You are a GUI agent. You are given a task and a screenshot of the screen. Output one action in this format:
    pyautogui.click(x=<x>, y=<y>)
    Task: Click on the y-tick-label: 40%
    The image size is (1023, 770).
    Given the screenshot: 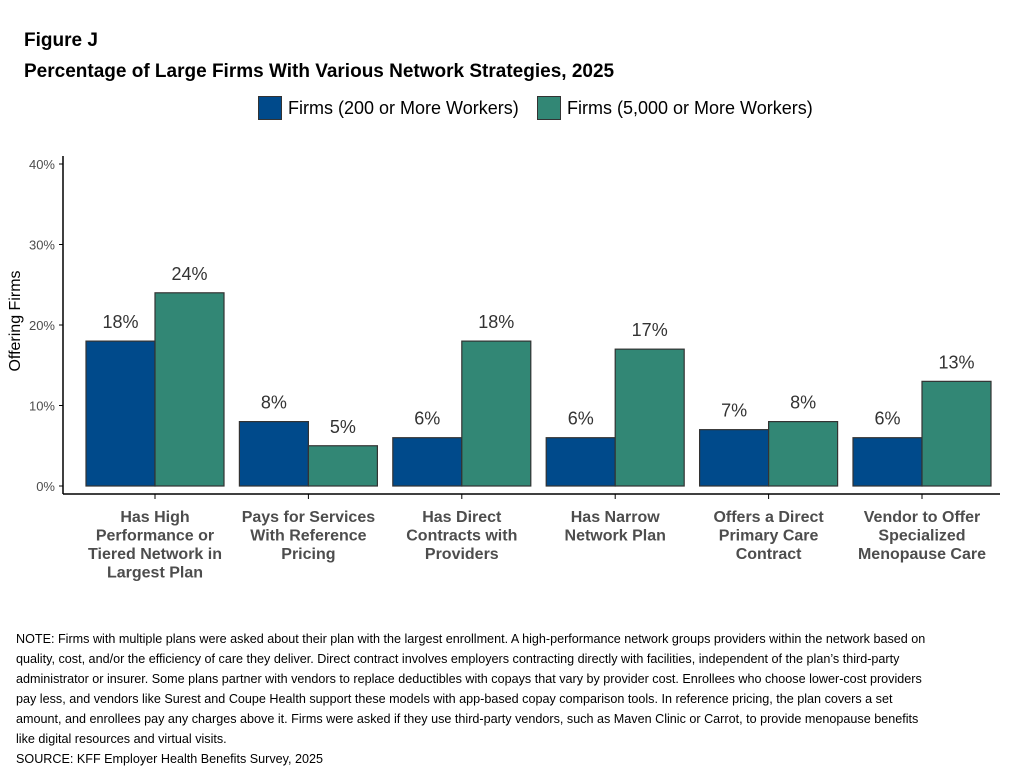 What is the action you would take?
    pyautogui.click(x=42, y=164)
    